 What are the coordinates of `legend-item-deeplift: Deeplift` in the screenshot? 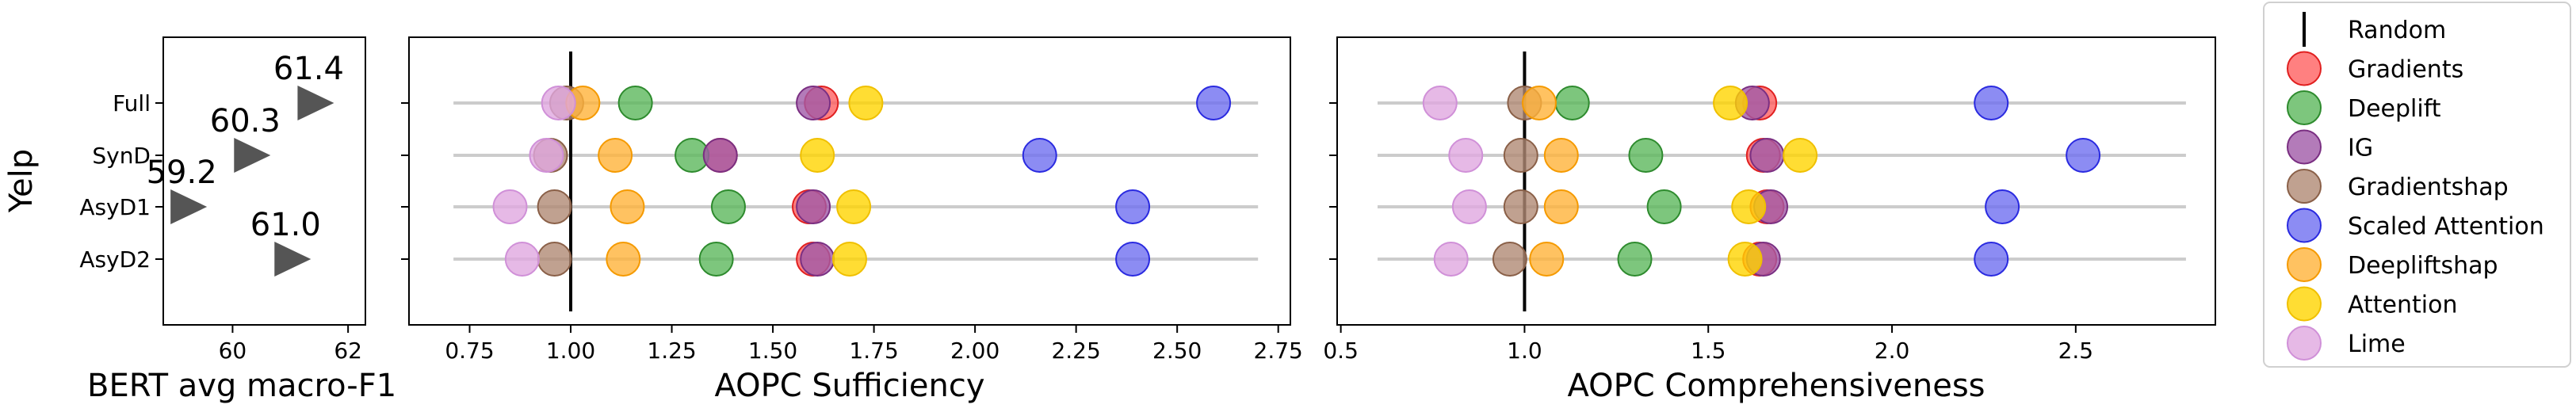 It's located at (2364, 108).